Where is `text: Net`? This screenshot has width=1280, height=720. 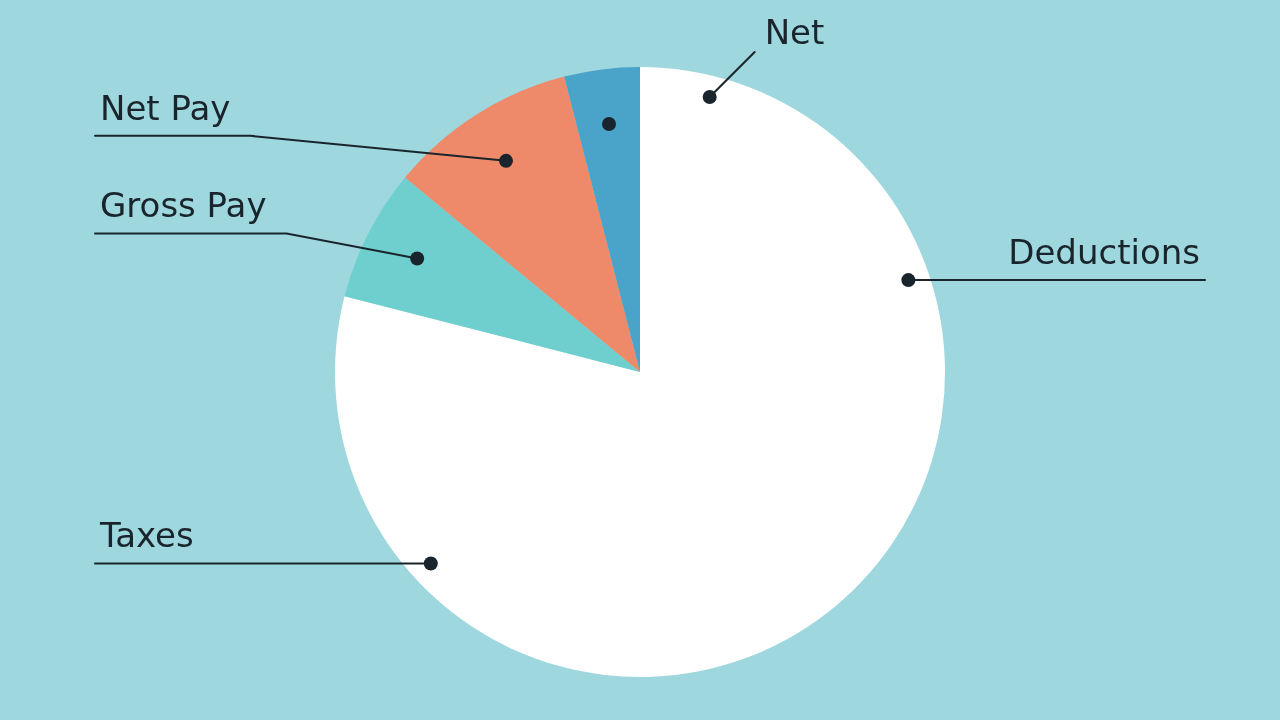 text: Net is located at coordinates (794, 31).